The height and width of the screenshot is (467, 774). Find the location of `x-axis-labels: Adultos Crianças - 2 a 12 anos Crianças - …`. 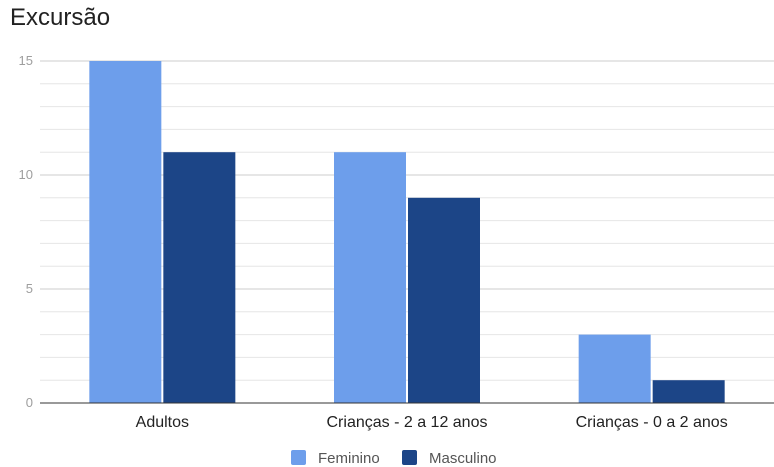

x-axis-labels: Adultos Crianças - 2 a 12 anos Crianças - … is located at coordinates (432, 422).